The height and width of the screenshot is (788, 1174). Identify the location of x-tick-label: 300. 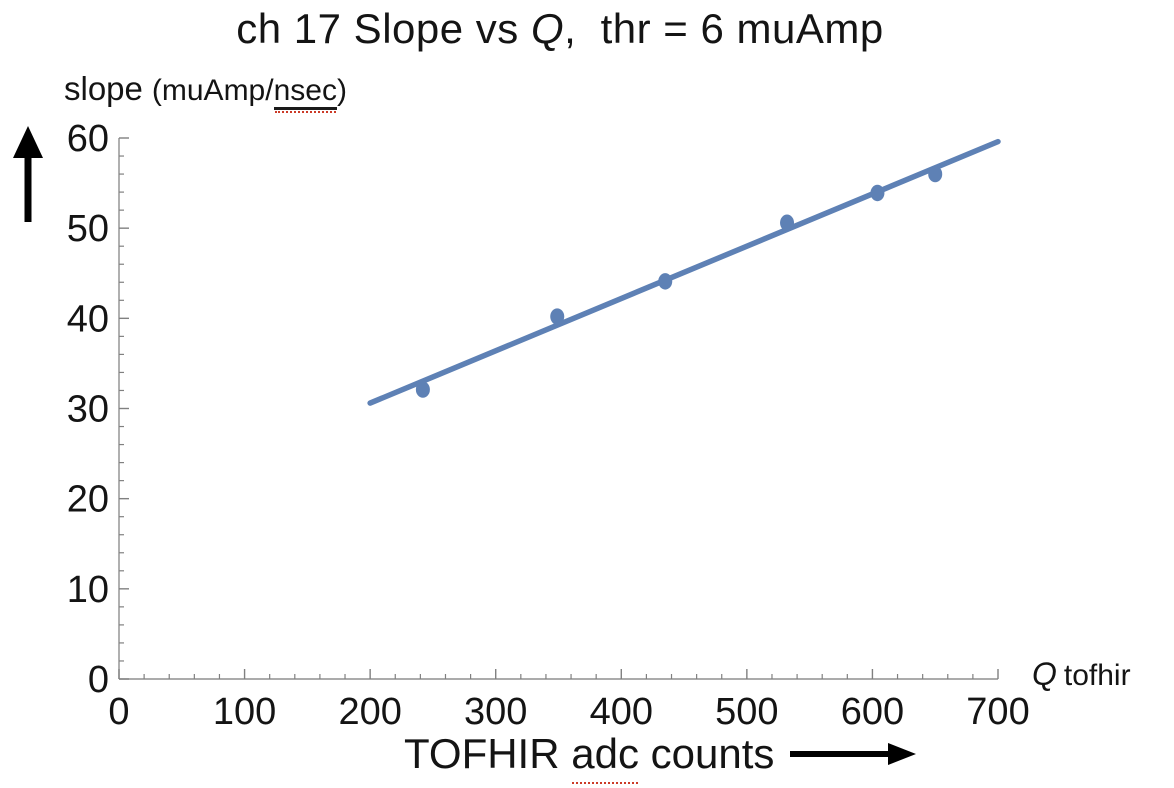
(495, 712).